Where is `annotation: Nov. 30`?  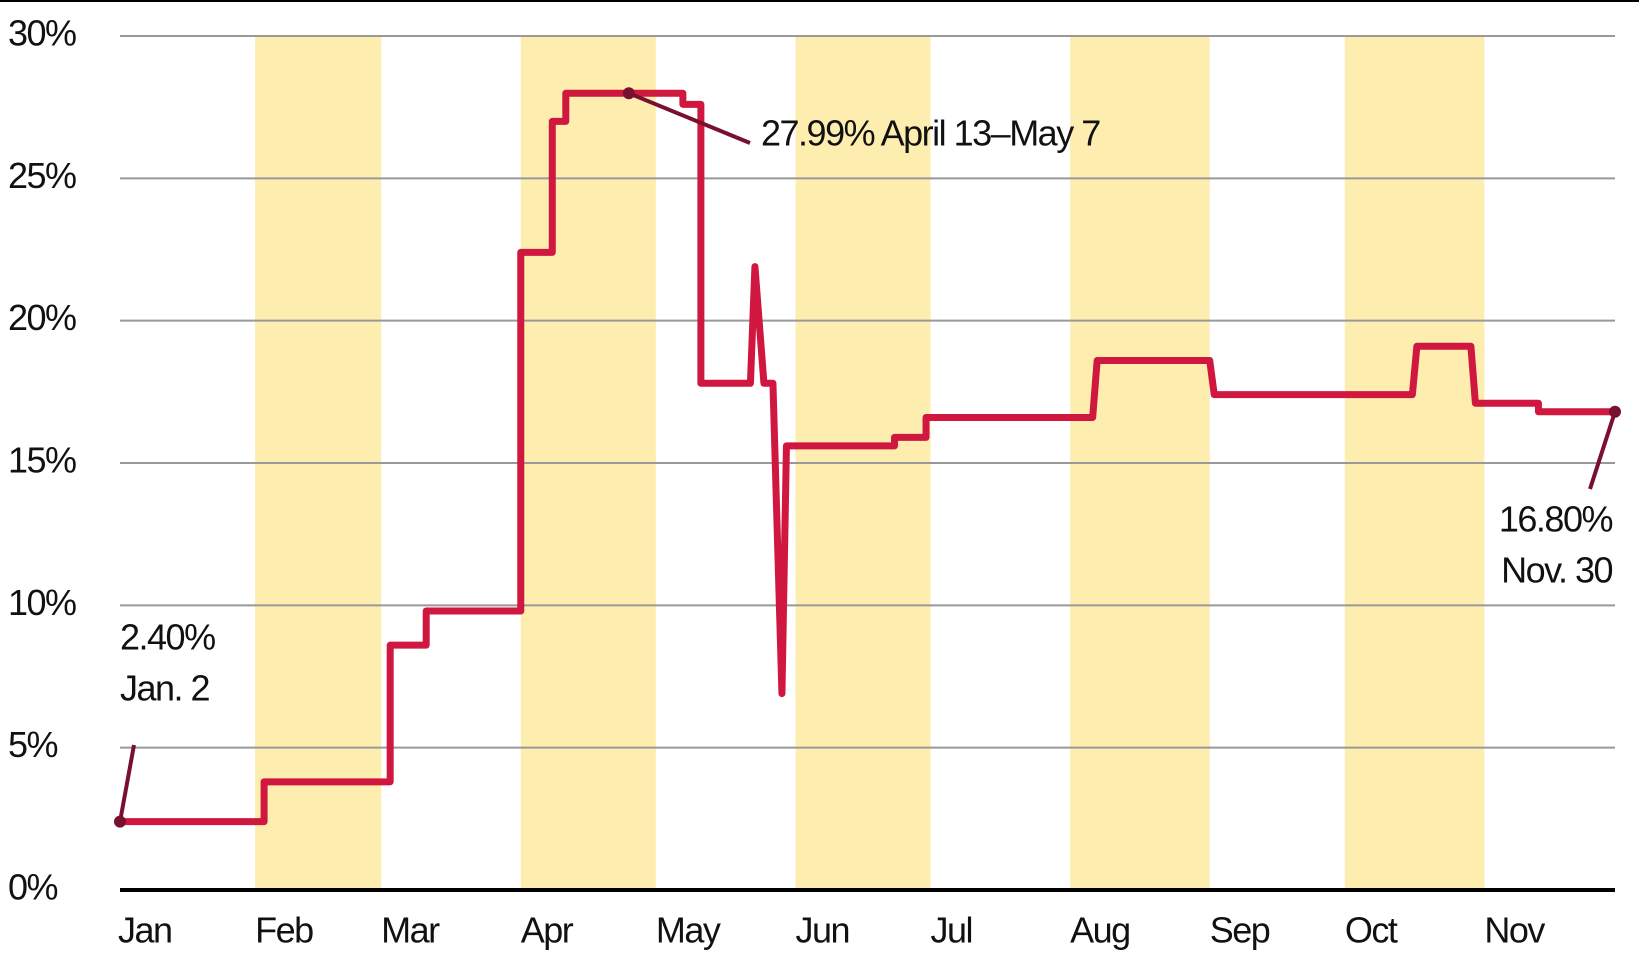 annotation: Nov. 30 is located at coordinates (1556, 570).